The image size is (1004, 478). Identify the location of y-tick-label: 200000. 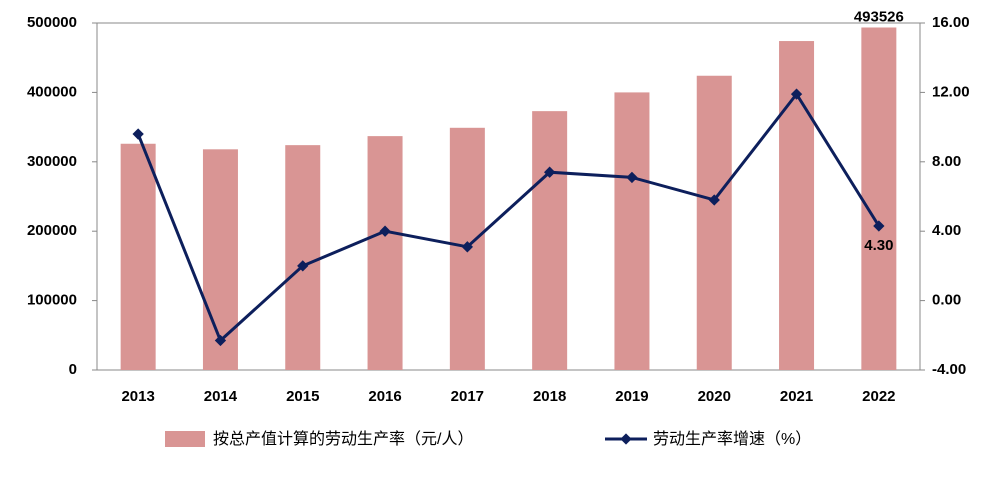
(52, 230).